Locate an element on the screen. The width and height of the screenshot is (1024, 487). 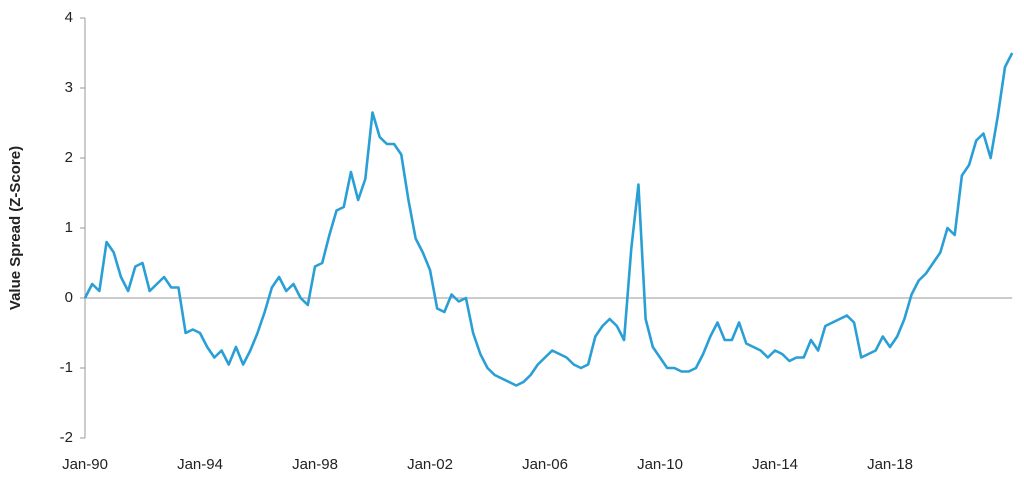
x-tick-label: Jan-06 is located at coordinates (545, 464).